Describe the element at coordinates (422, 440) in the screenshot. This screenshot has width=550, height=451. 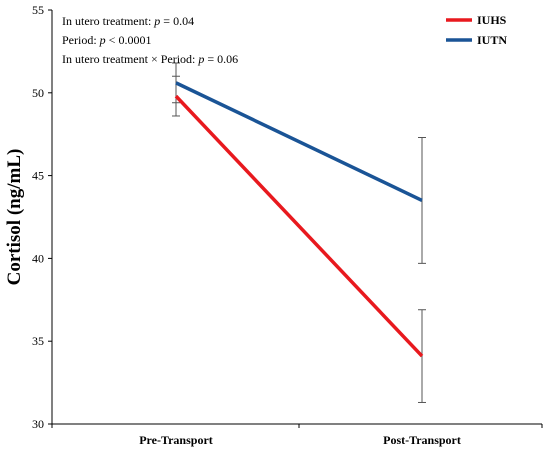
I see `x-category-label: Post-Transport` at that location.